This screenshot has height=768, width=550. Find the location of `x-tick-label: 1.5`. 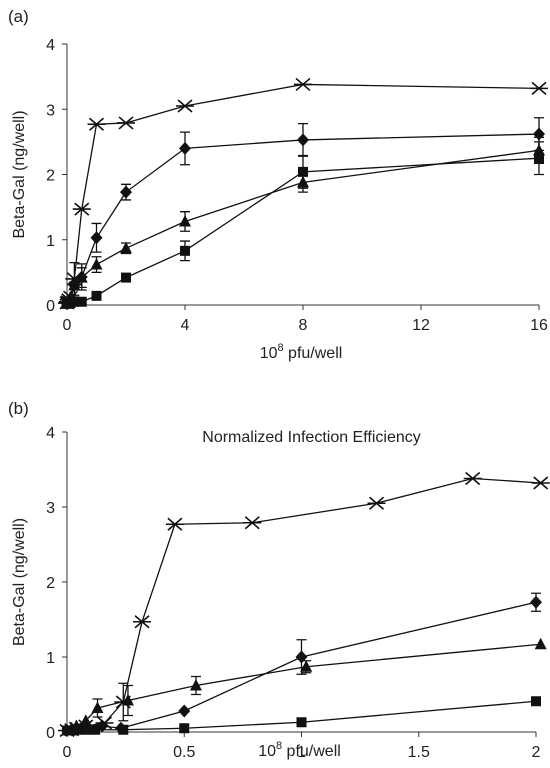

x-tick-label: 1.5 is located at coordinates (419, 752).